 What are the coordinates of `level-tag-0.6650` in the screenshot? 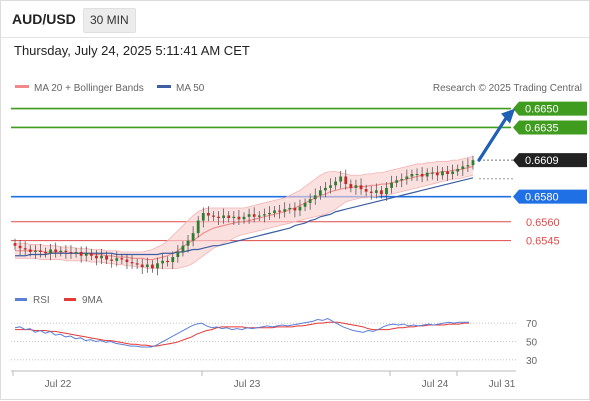 It's located at (550, 108).